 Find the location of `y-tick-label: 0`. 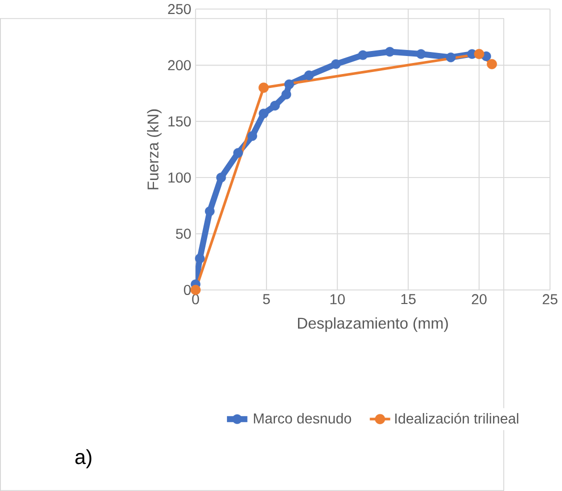

y-tick-label: 0 is located at coordinates (187, 290).